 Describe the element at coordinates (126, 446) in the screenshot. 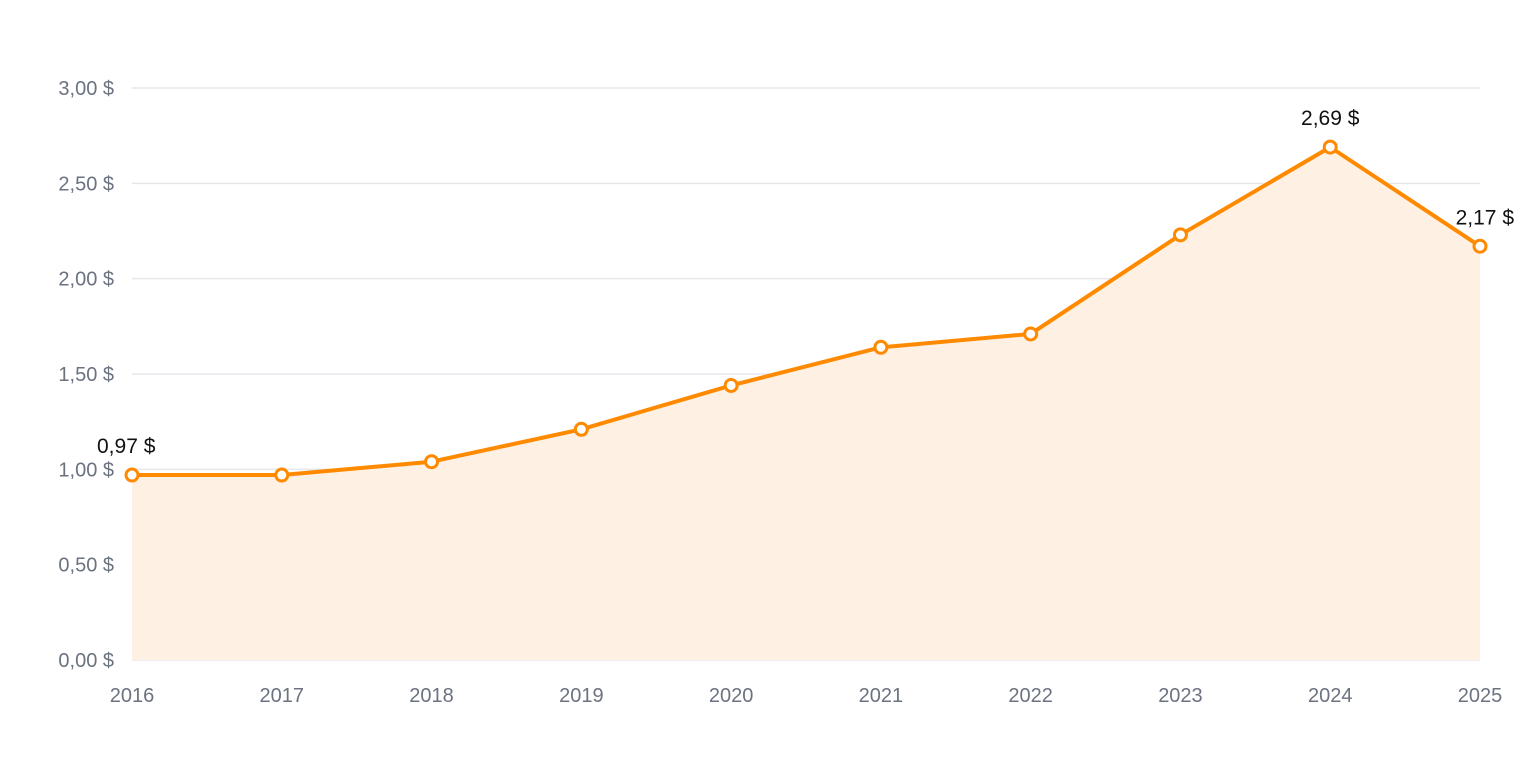

I see `data-label: 0,97 $` at that location.